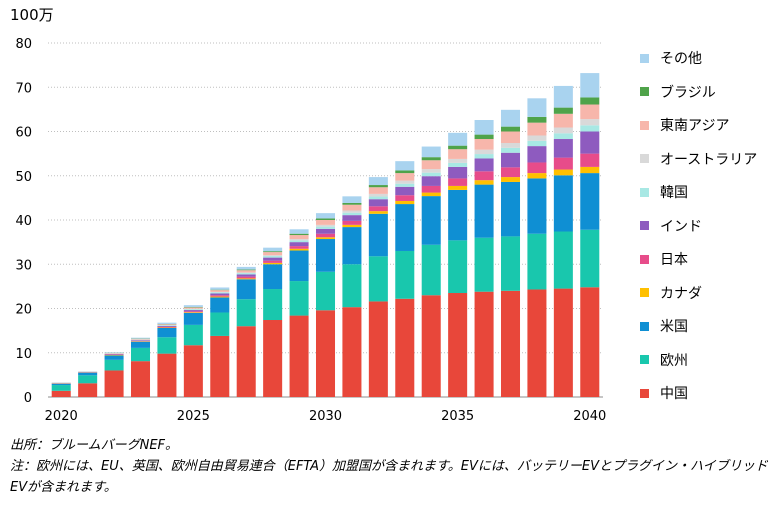 This screenshot has height=507, width=780. What do you see at coordinates (674, 193) in the screenshot?
I see `legend-label: 韓国` at bounding box center [674, 193].